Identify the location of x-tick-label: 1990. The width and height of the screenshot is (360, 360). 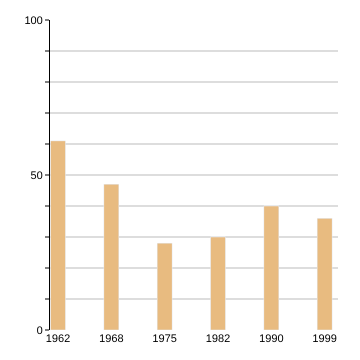
(271, 339).